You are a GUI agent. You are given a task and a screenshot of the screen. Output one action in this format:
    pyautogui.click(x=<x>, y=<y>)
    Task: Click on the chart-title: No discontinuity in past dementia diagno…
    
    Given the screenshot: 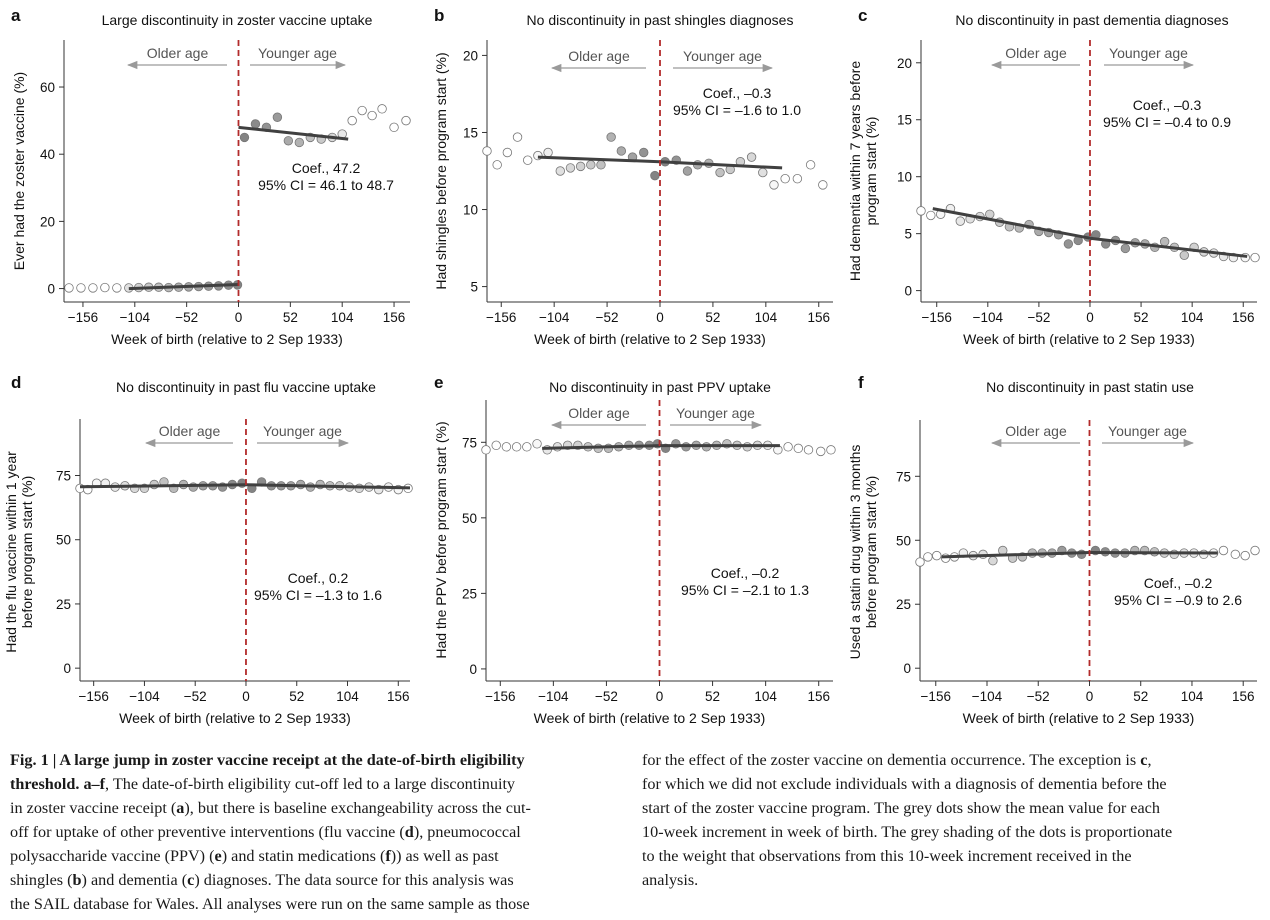 What is the action you would take?
    pyautogui.click(x=1091, y=20)
    